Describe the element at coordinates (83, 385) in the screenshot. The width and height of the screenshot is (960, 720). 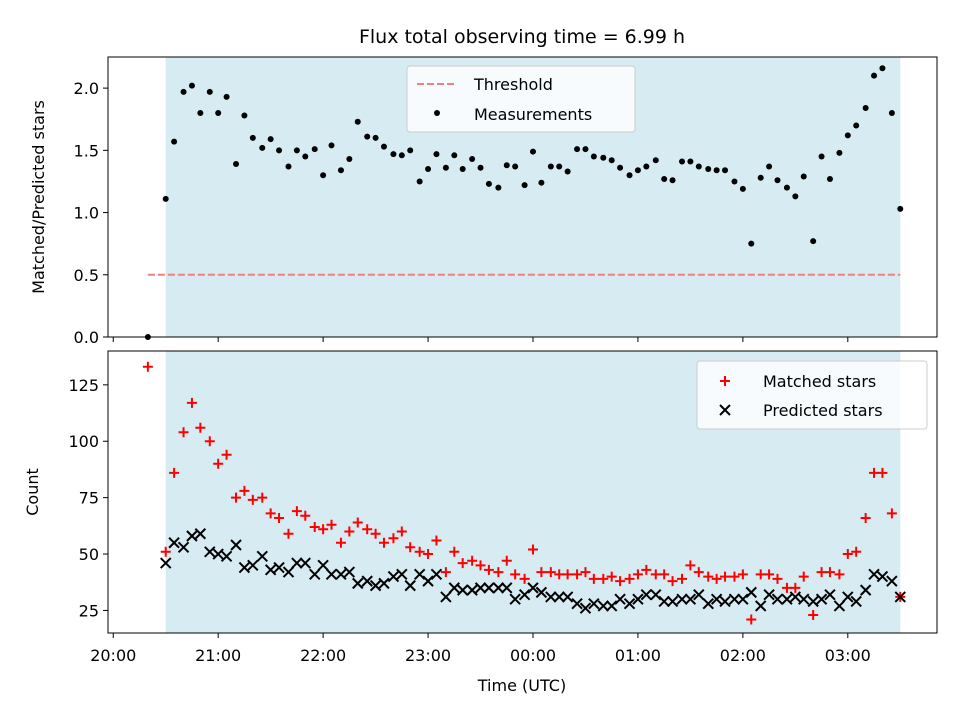
I see `bottom-y-tick-label: 125` at that location.